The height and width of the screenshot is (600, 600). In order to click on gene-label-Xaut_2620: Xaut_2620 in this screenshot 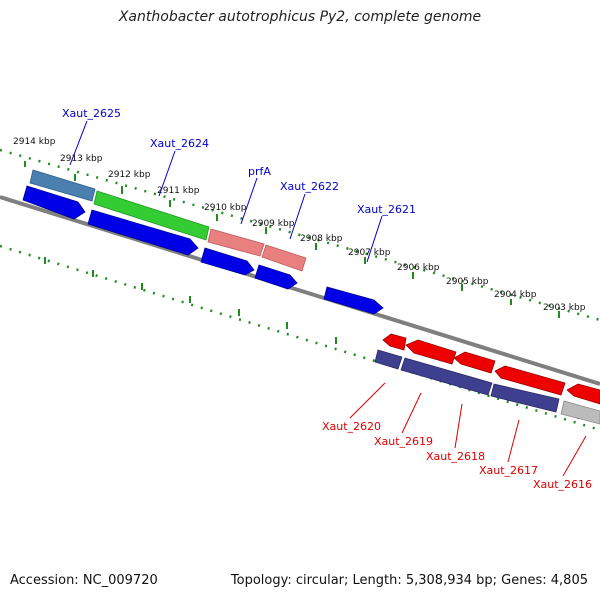, I will do `click(351, 426)`.